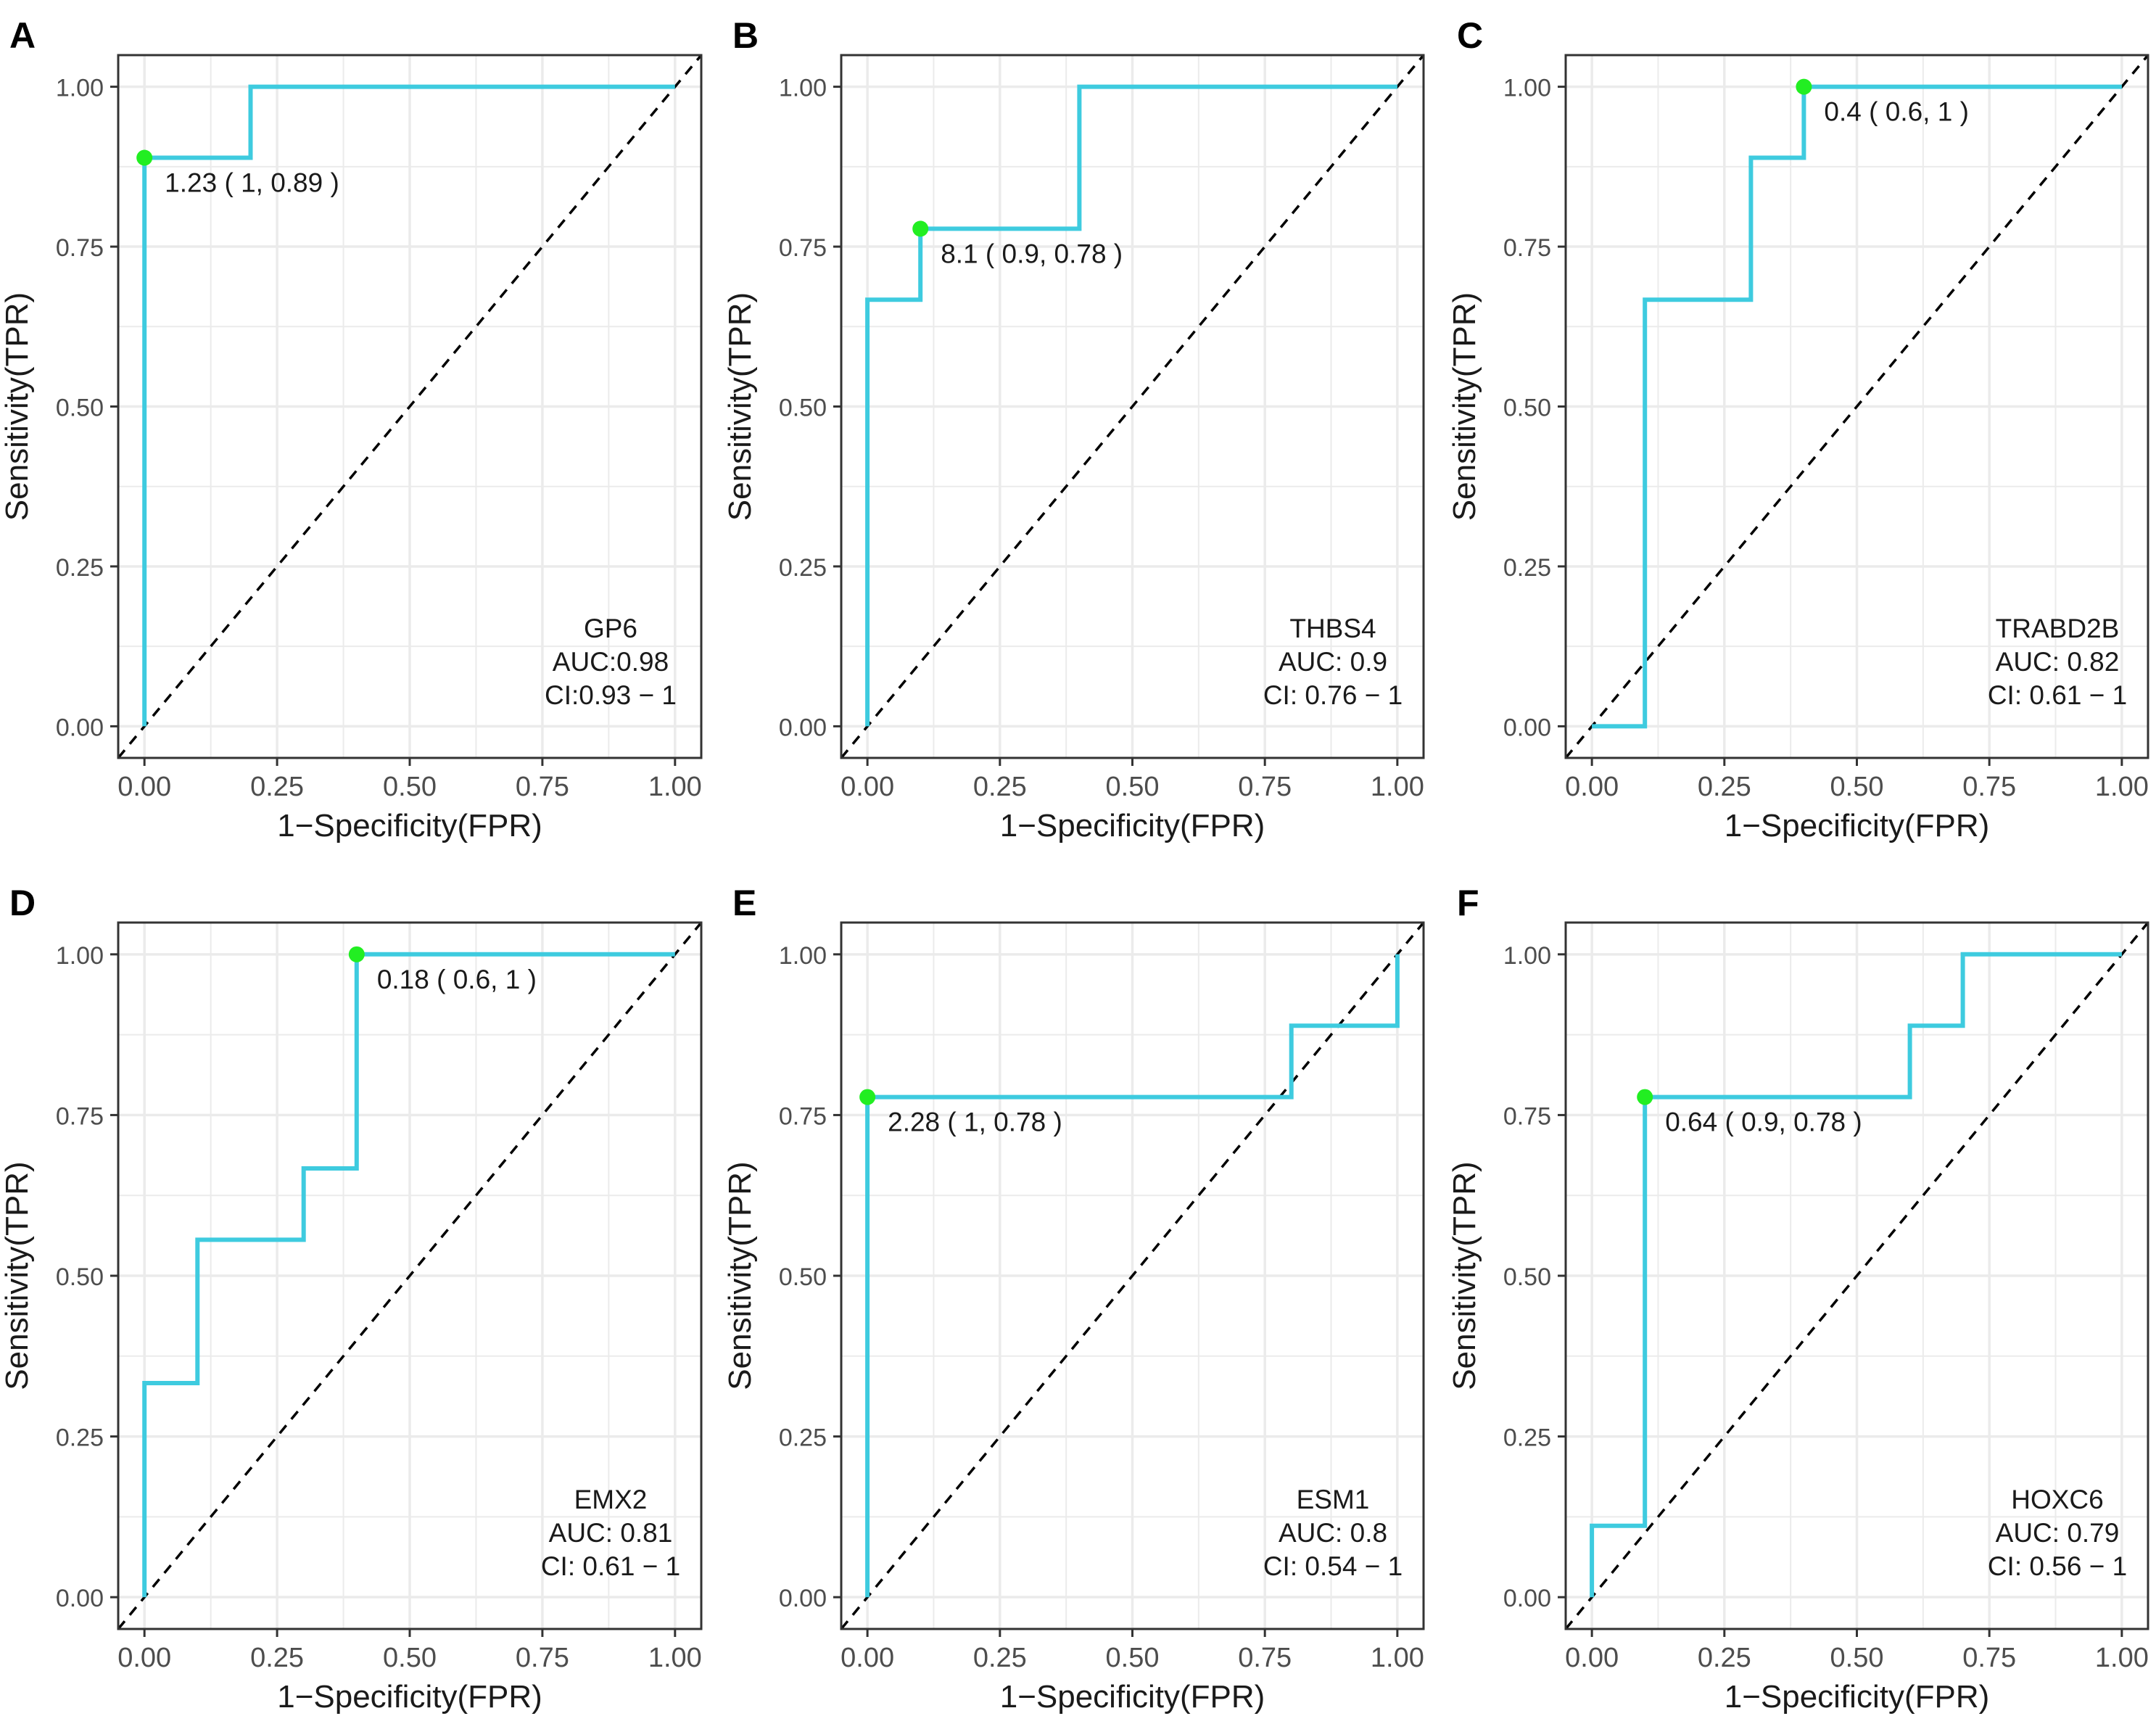 The image size is (2156, 1716). What do you see at coordinates (1470, 35) in the screenshot?
I see `panel-letter: C` at bounding box center [1470, 35].